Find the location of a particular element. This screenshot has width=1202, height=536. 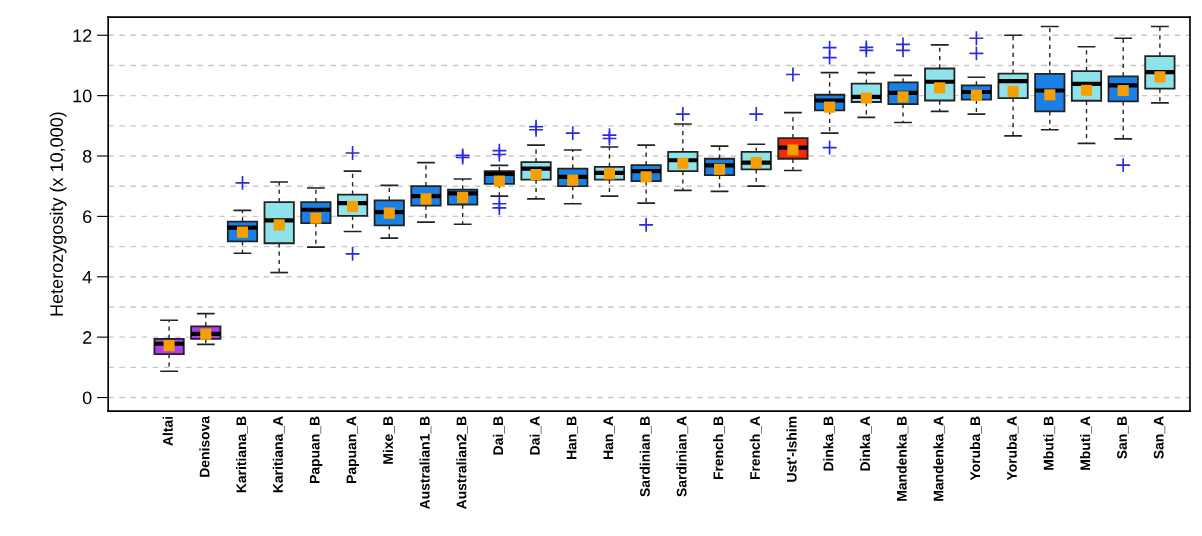

x-tick-label: Mixe_B is located at coordinates (388, 440).